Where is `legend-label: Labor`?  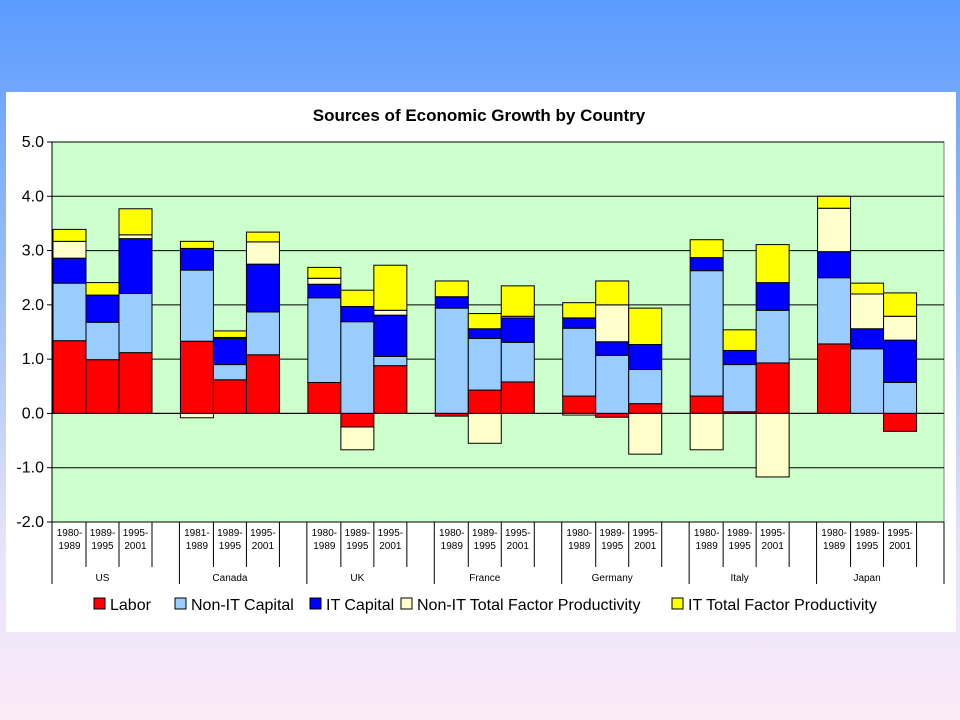 legend-label: Labor is located at coordinates (131, 605).